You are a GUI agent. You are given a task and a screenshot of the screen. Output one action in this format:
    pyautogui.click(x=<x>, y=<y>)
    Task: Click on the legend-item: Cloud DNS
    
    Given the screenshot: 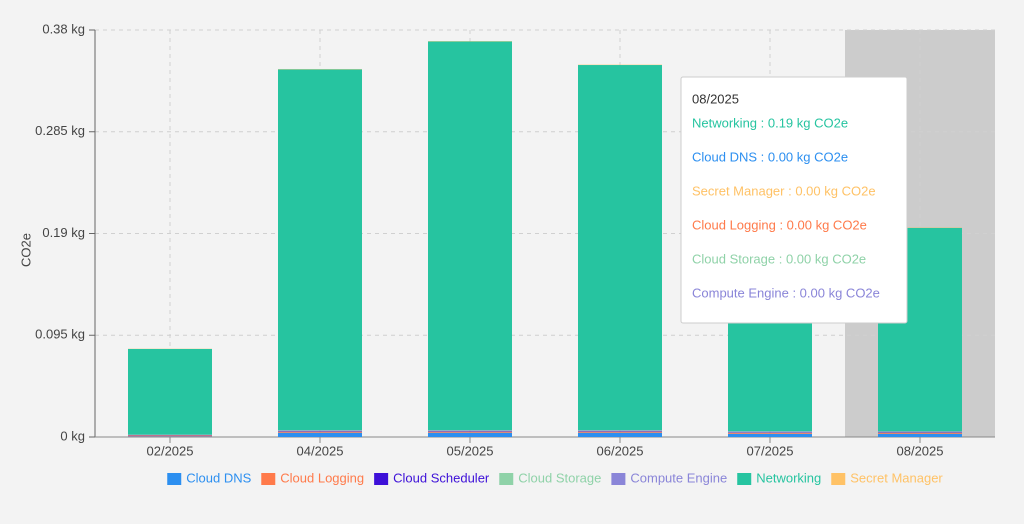 What is the action you would take?
    pyautogui.click(x=209, y=477)
    